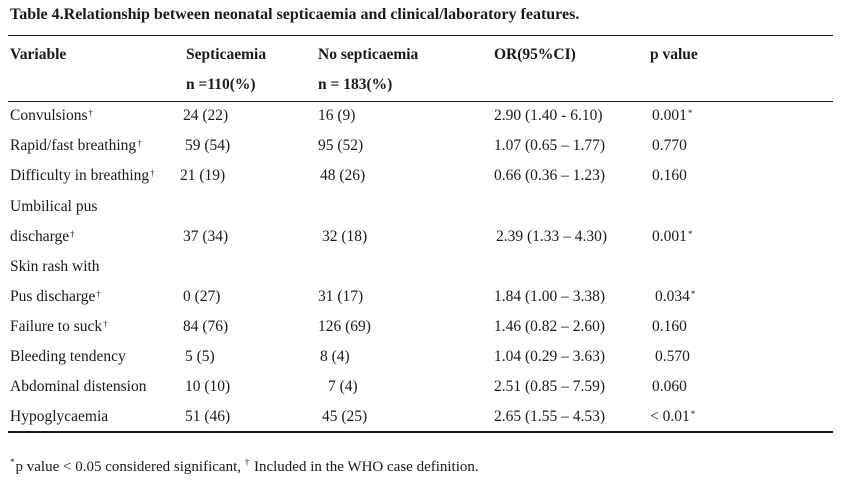  What do you see at coordinates (368, 54) in the screenshot?
I see `header-no-septicaemia: No septicaemia` at bounding box center [368, 54].